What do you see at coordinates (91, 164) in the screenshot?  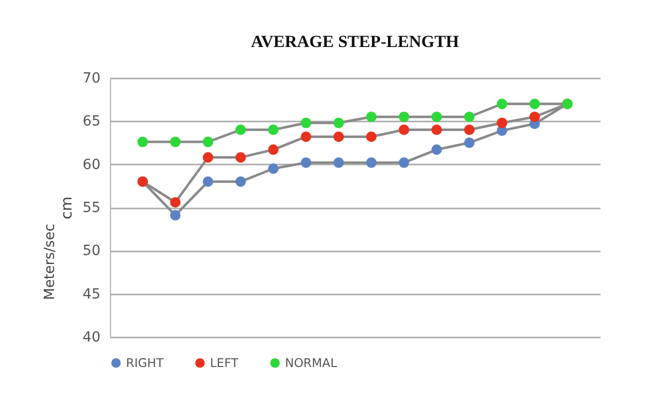 I see `y-tick-label: 60` at bounding box center [91, 164].